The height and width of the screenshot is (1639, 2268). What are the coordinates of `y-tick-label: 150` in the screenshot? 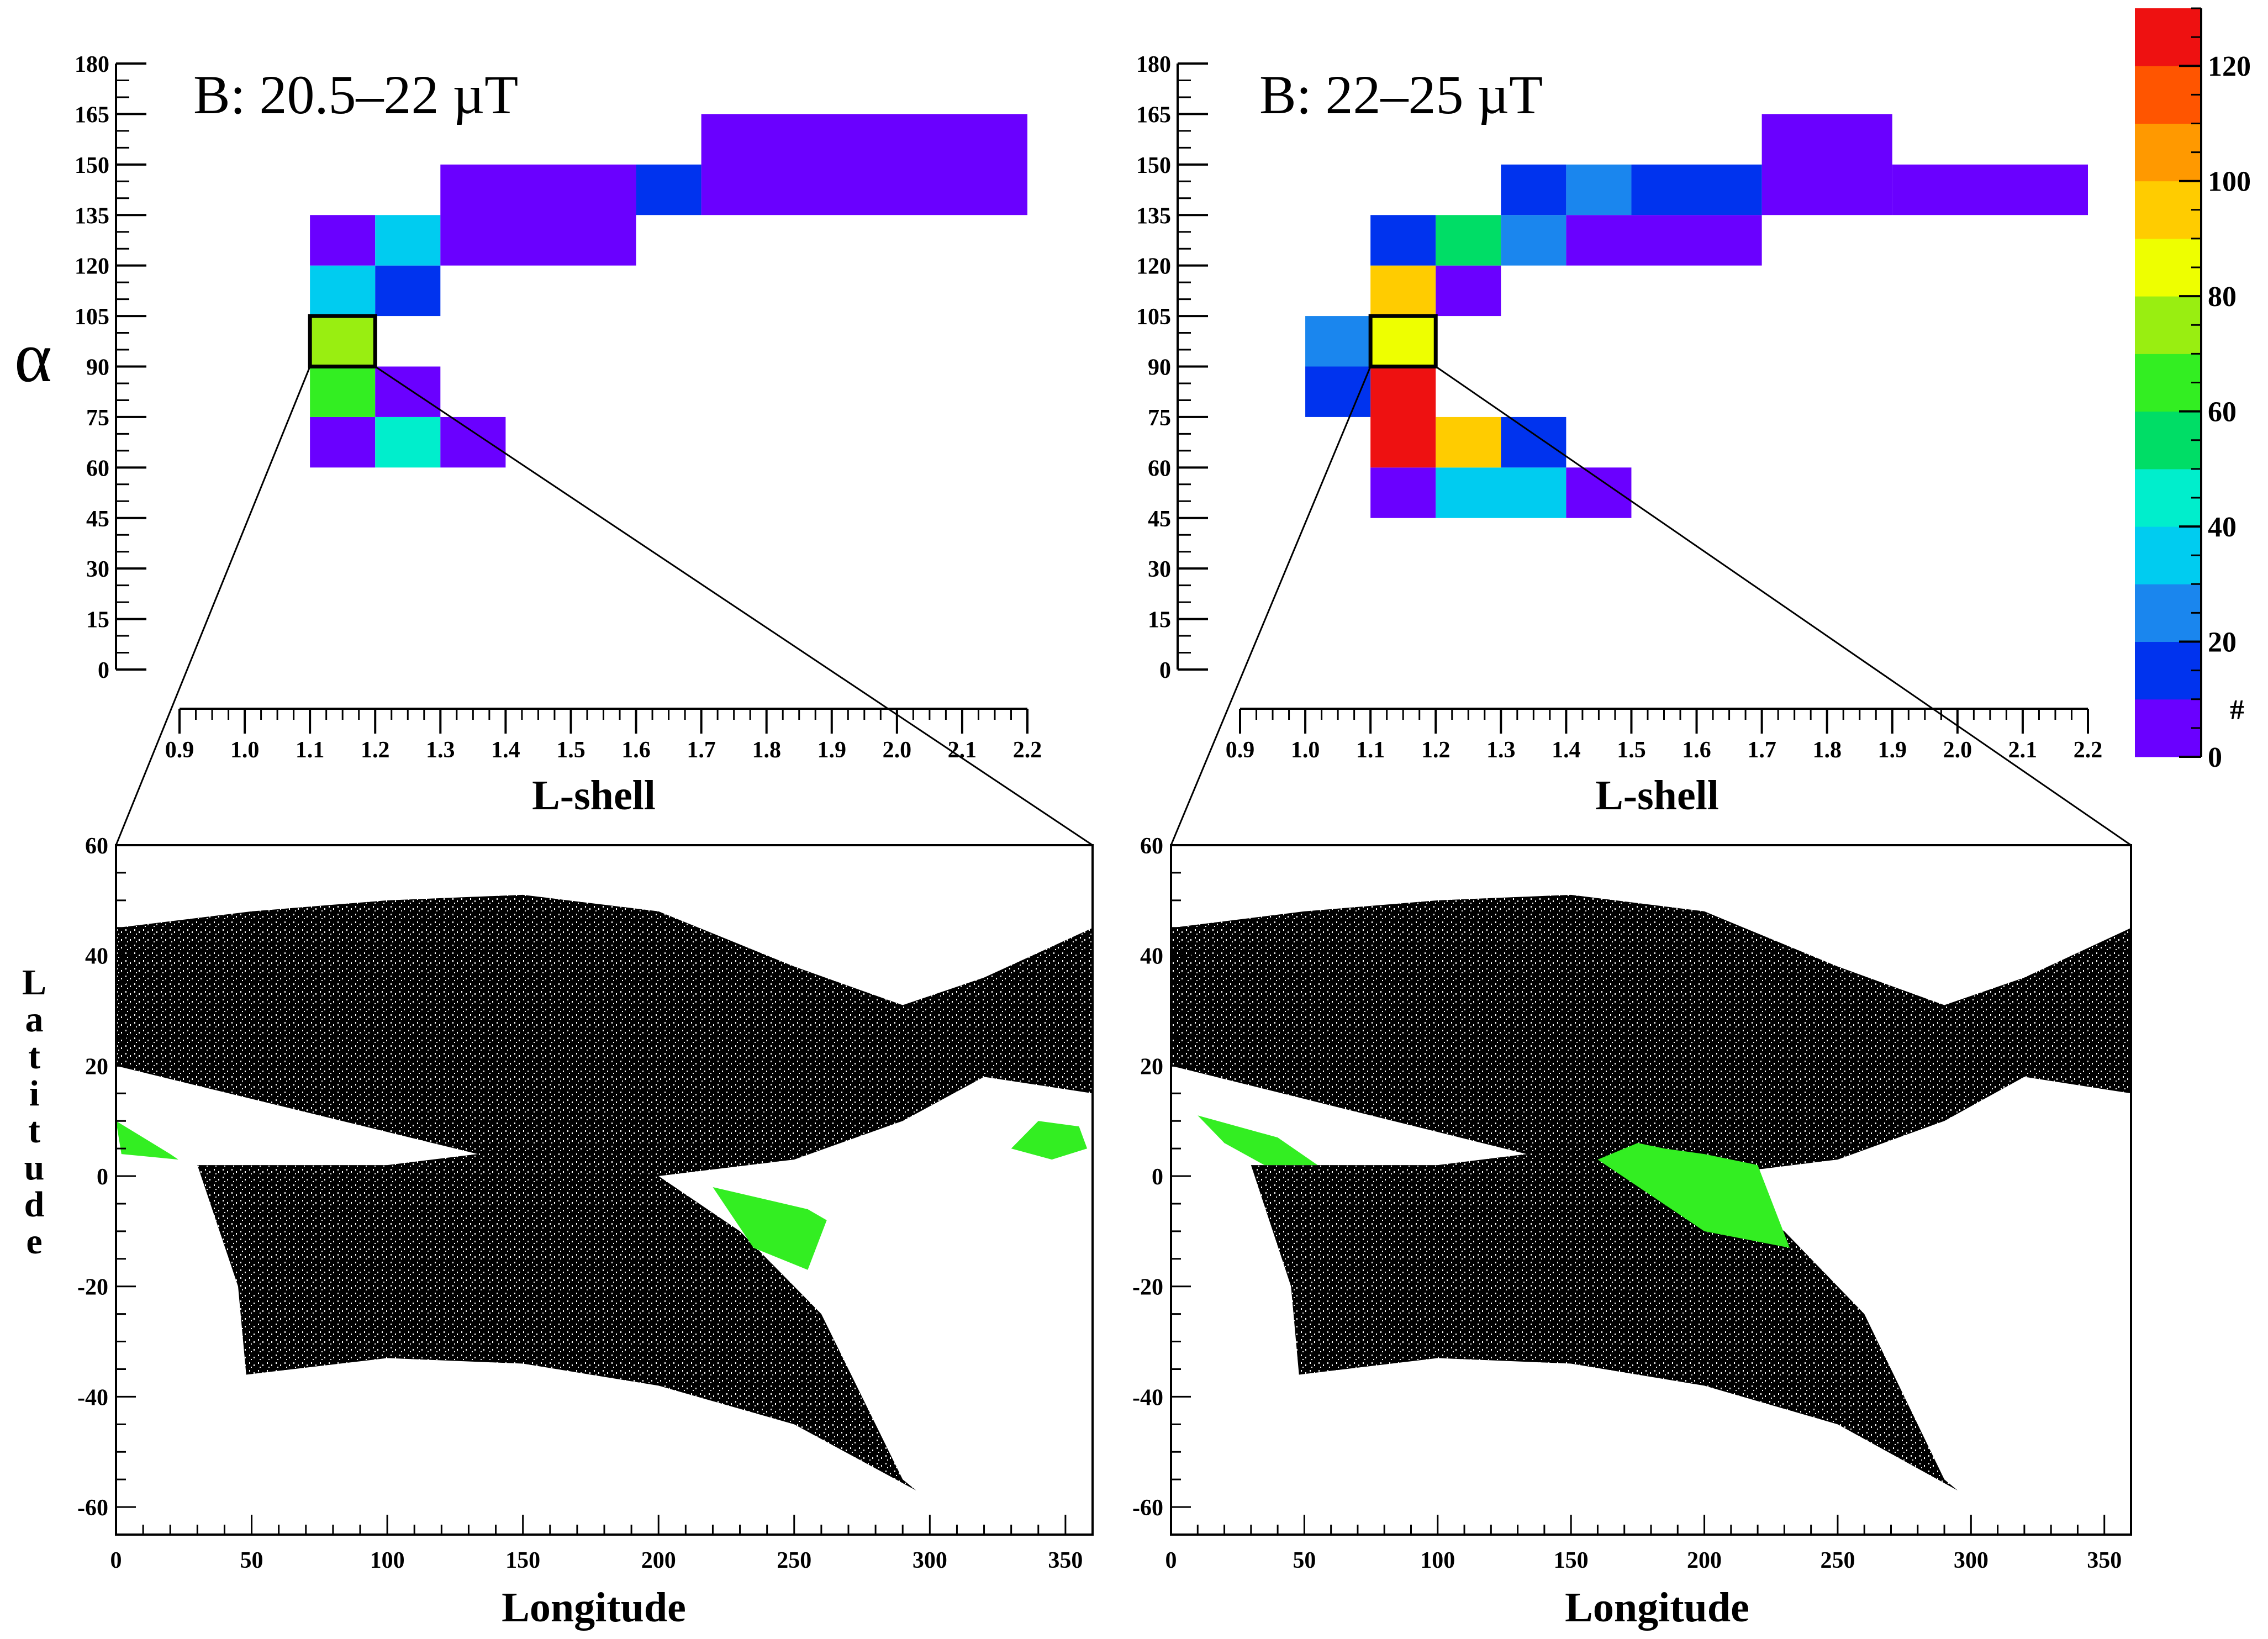 It's located at (1153, 165).